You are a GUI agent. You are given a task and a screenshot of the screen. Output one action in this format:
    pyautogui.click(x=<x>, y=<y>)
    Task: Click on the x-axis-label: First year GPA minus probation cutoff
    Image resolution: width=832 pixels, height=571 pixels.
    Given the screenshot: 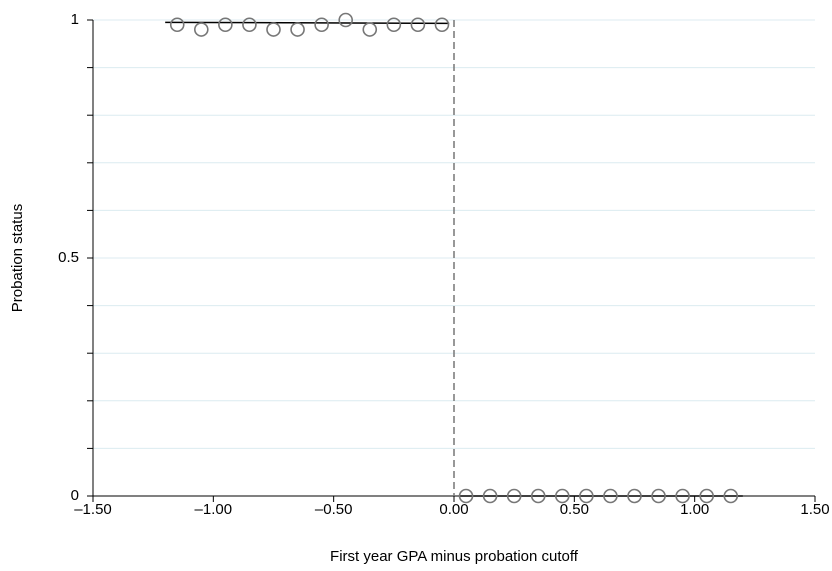 What is the action you would take?
    pyautogui.click(x=454, y=556)
    